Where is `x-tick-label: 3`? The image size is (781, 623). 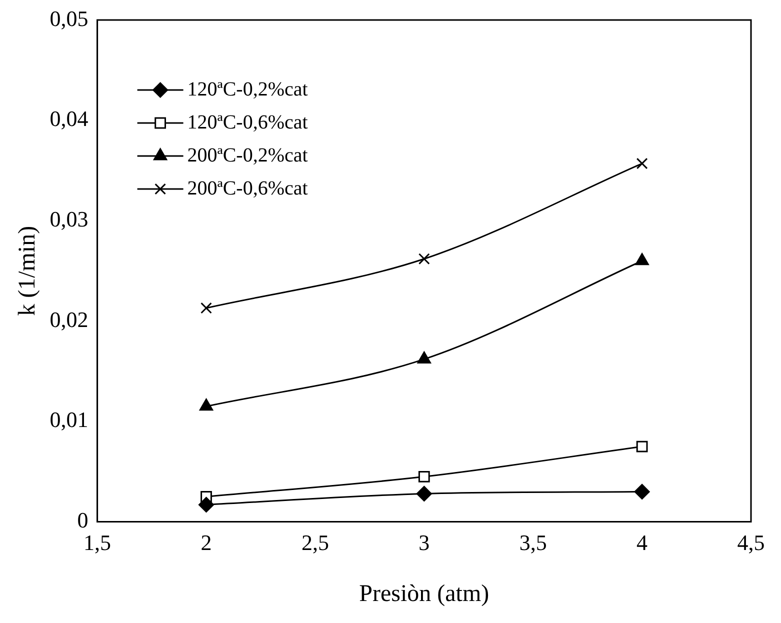 x-tick-label: 3 is located at coordinates (424, 542).